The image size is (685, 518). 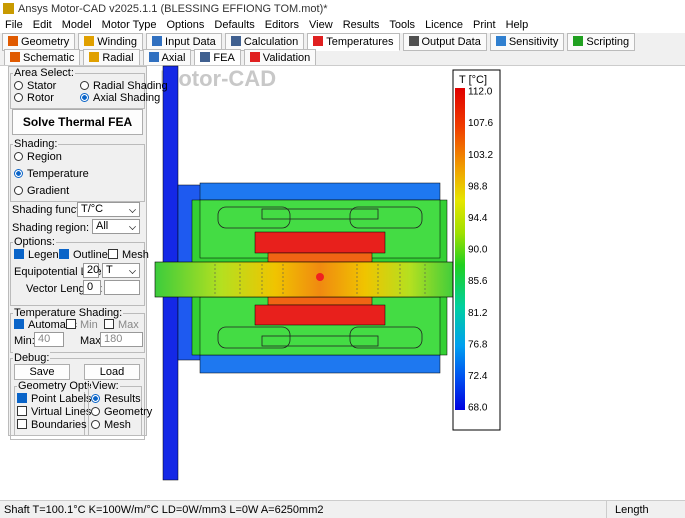 What do you see at coordinates (52, 425) in the screenshot?
I see `checkbox: Boundaries` at bounding box center [52, 425].